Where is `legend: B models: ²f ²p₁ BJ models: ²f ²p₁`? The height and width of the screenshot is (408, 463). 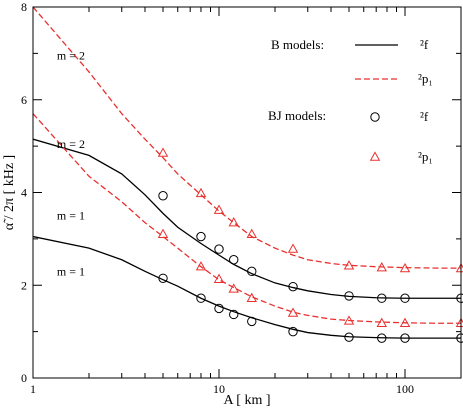
legend: B models: ²f ²p₁ BJ models: ²f ²p₁ is located at coordinates (350, 100).